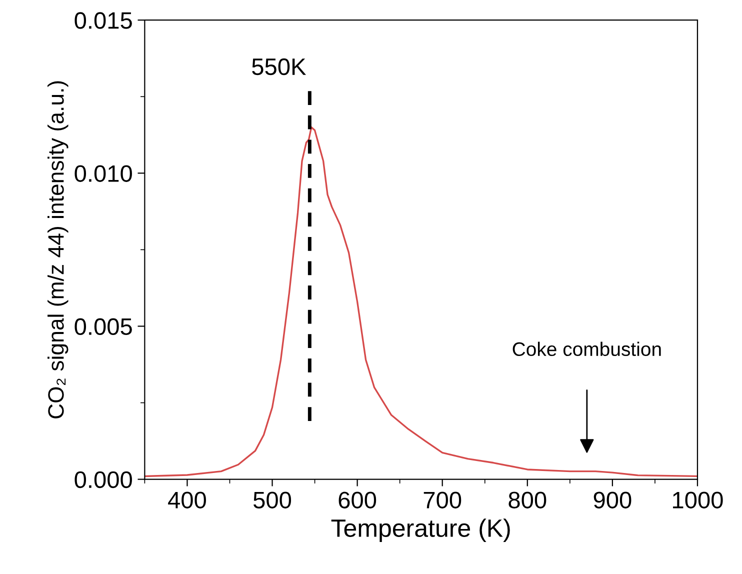 This screenshot has width=742, height=574. Describe the element at coordinates (103, 479) in the screenshot. I see `y-tick-label: 0.000` at that location.